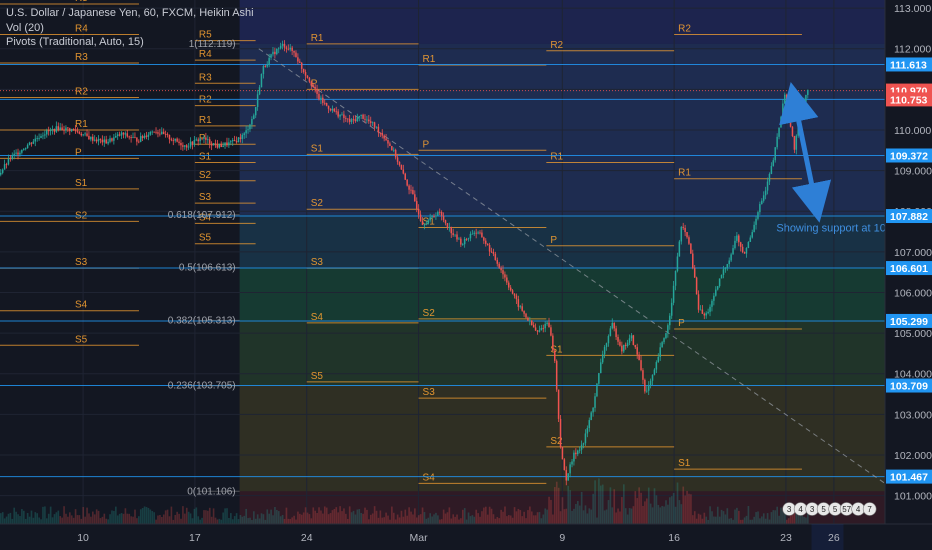 This screenshot has height=550, width=932. What do you see at coordinates (913, 456) in the screenshot?
I see `price-tick-label: 102.000` at bounding box center [913, 456].